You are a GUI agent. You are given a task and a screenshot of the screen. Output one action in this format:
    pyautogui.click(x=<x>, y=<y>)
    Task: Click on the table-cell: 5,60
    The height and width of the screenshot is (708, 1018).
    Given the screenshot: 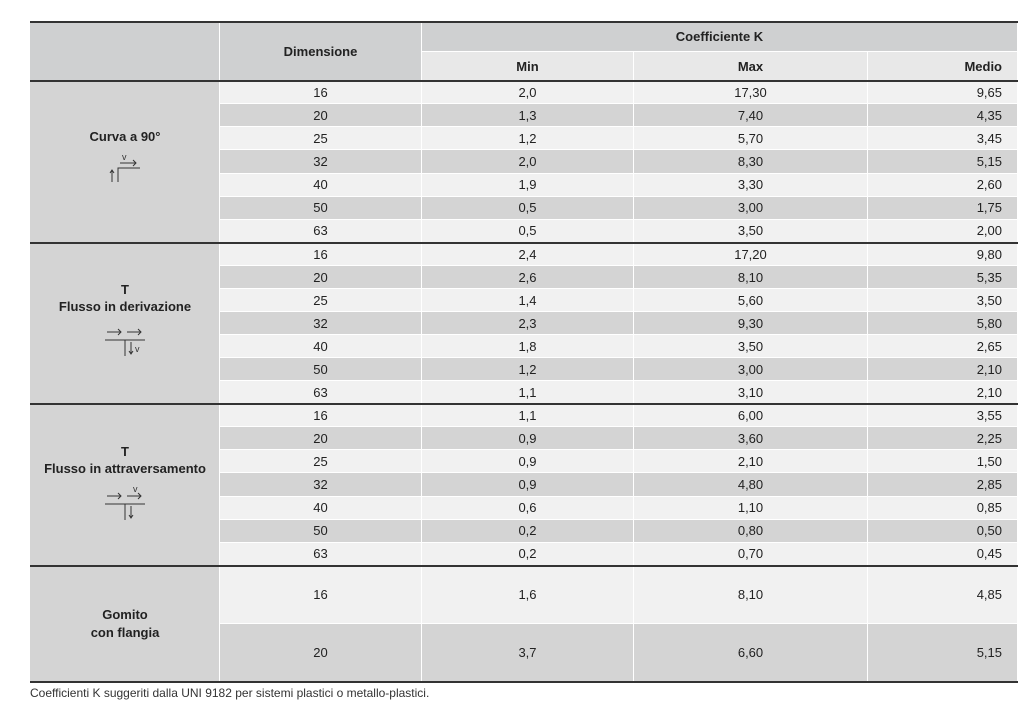 What is the action you would take?
    pyautogui.click(x=751, y=300)
    